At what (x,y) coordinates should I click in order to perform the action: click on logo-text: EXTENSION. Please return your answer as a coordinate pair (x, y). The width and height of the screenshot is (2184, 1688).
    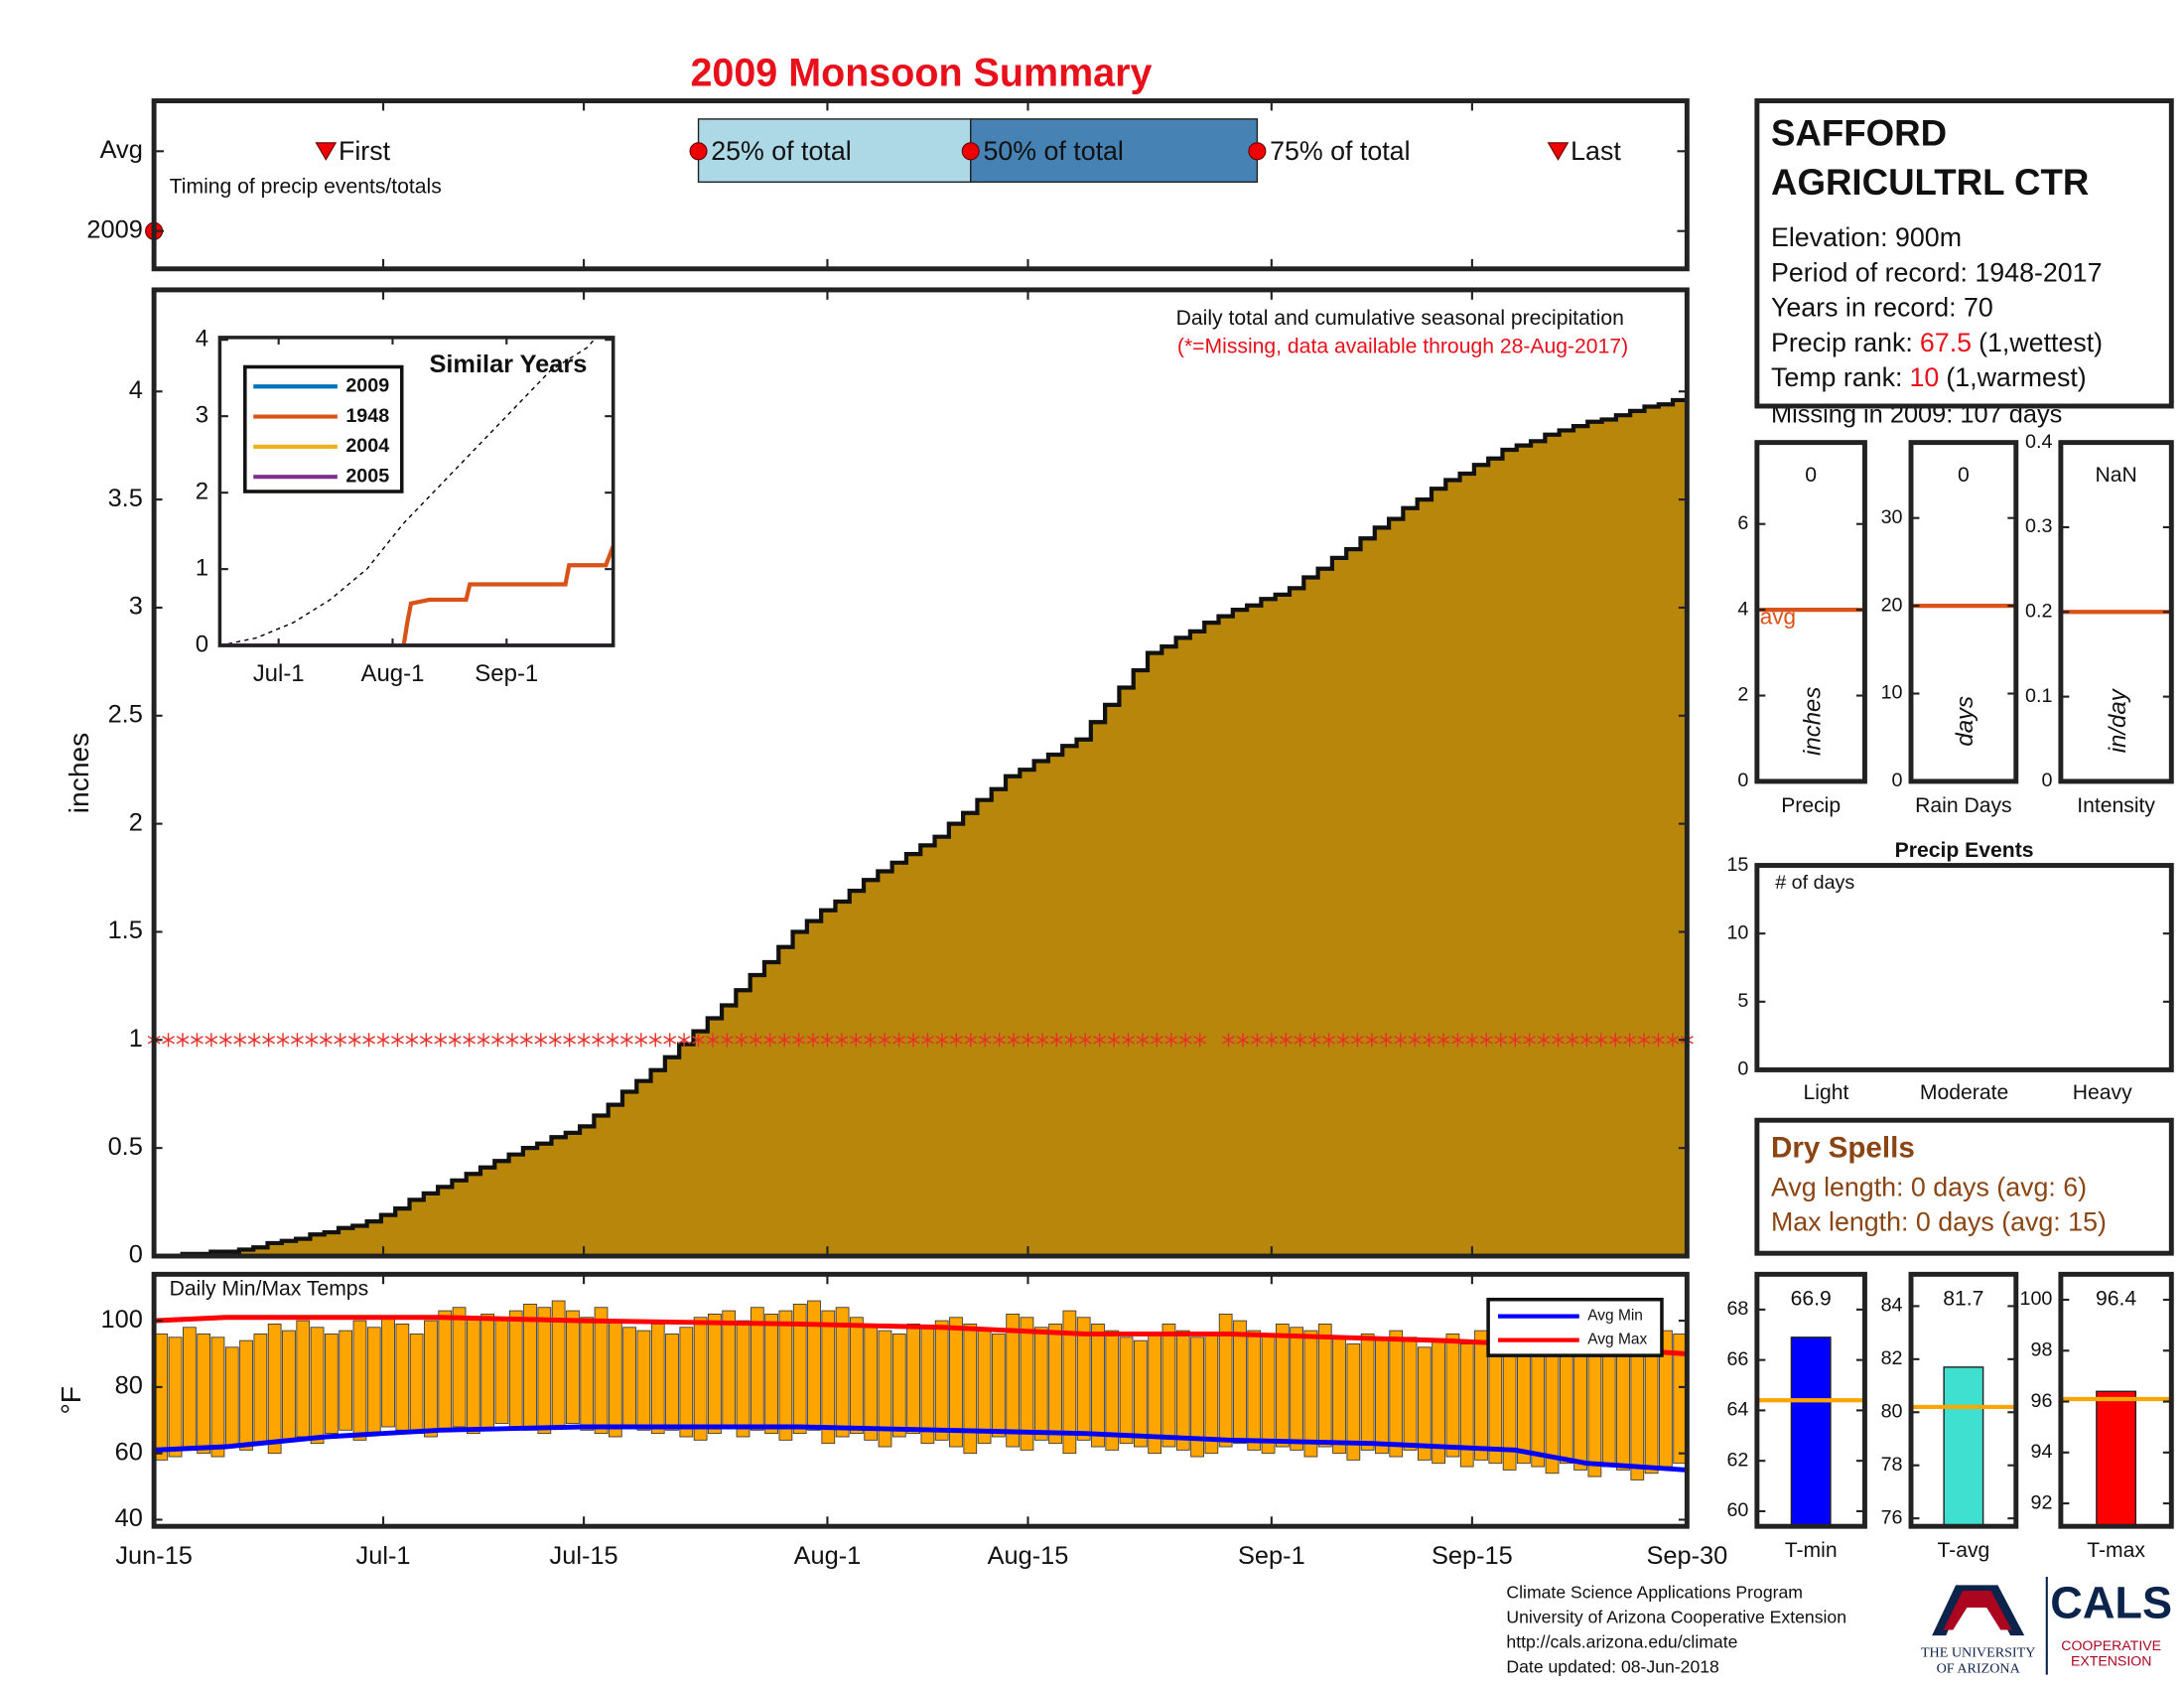
    Looking at the image, I should click on (2111, 1661).